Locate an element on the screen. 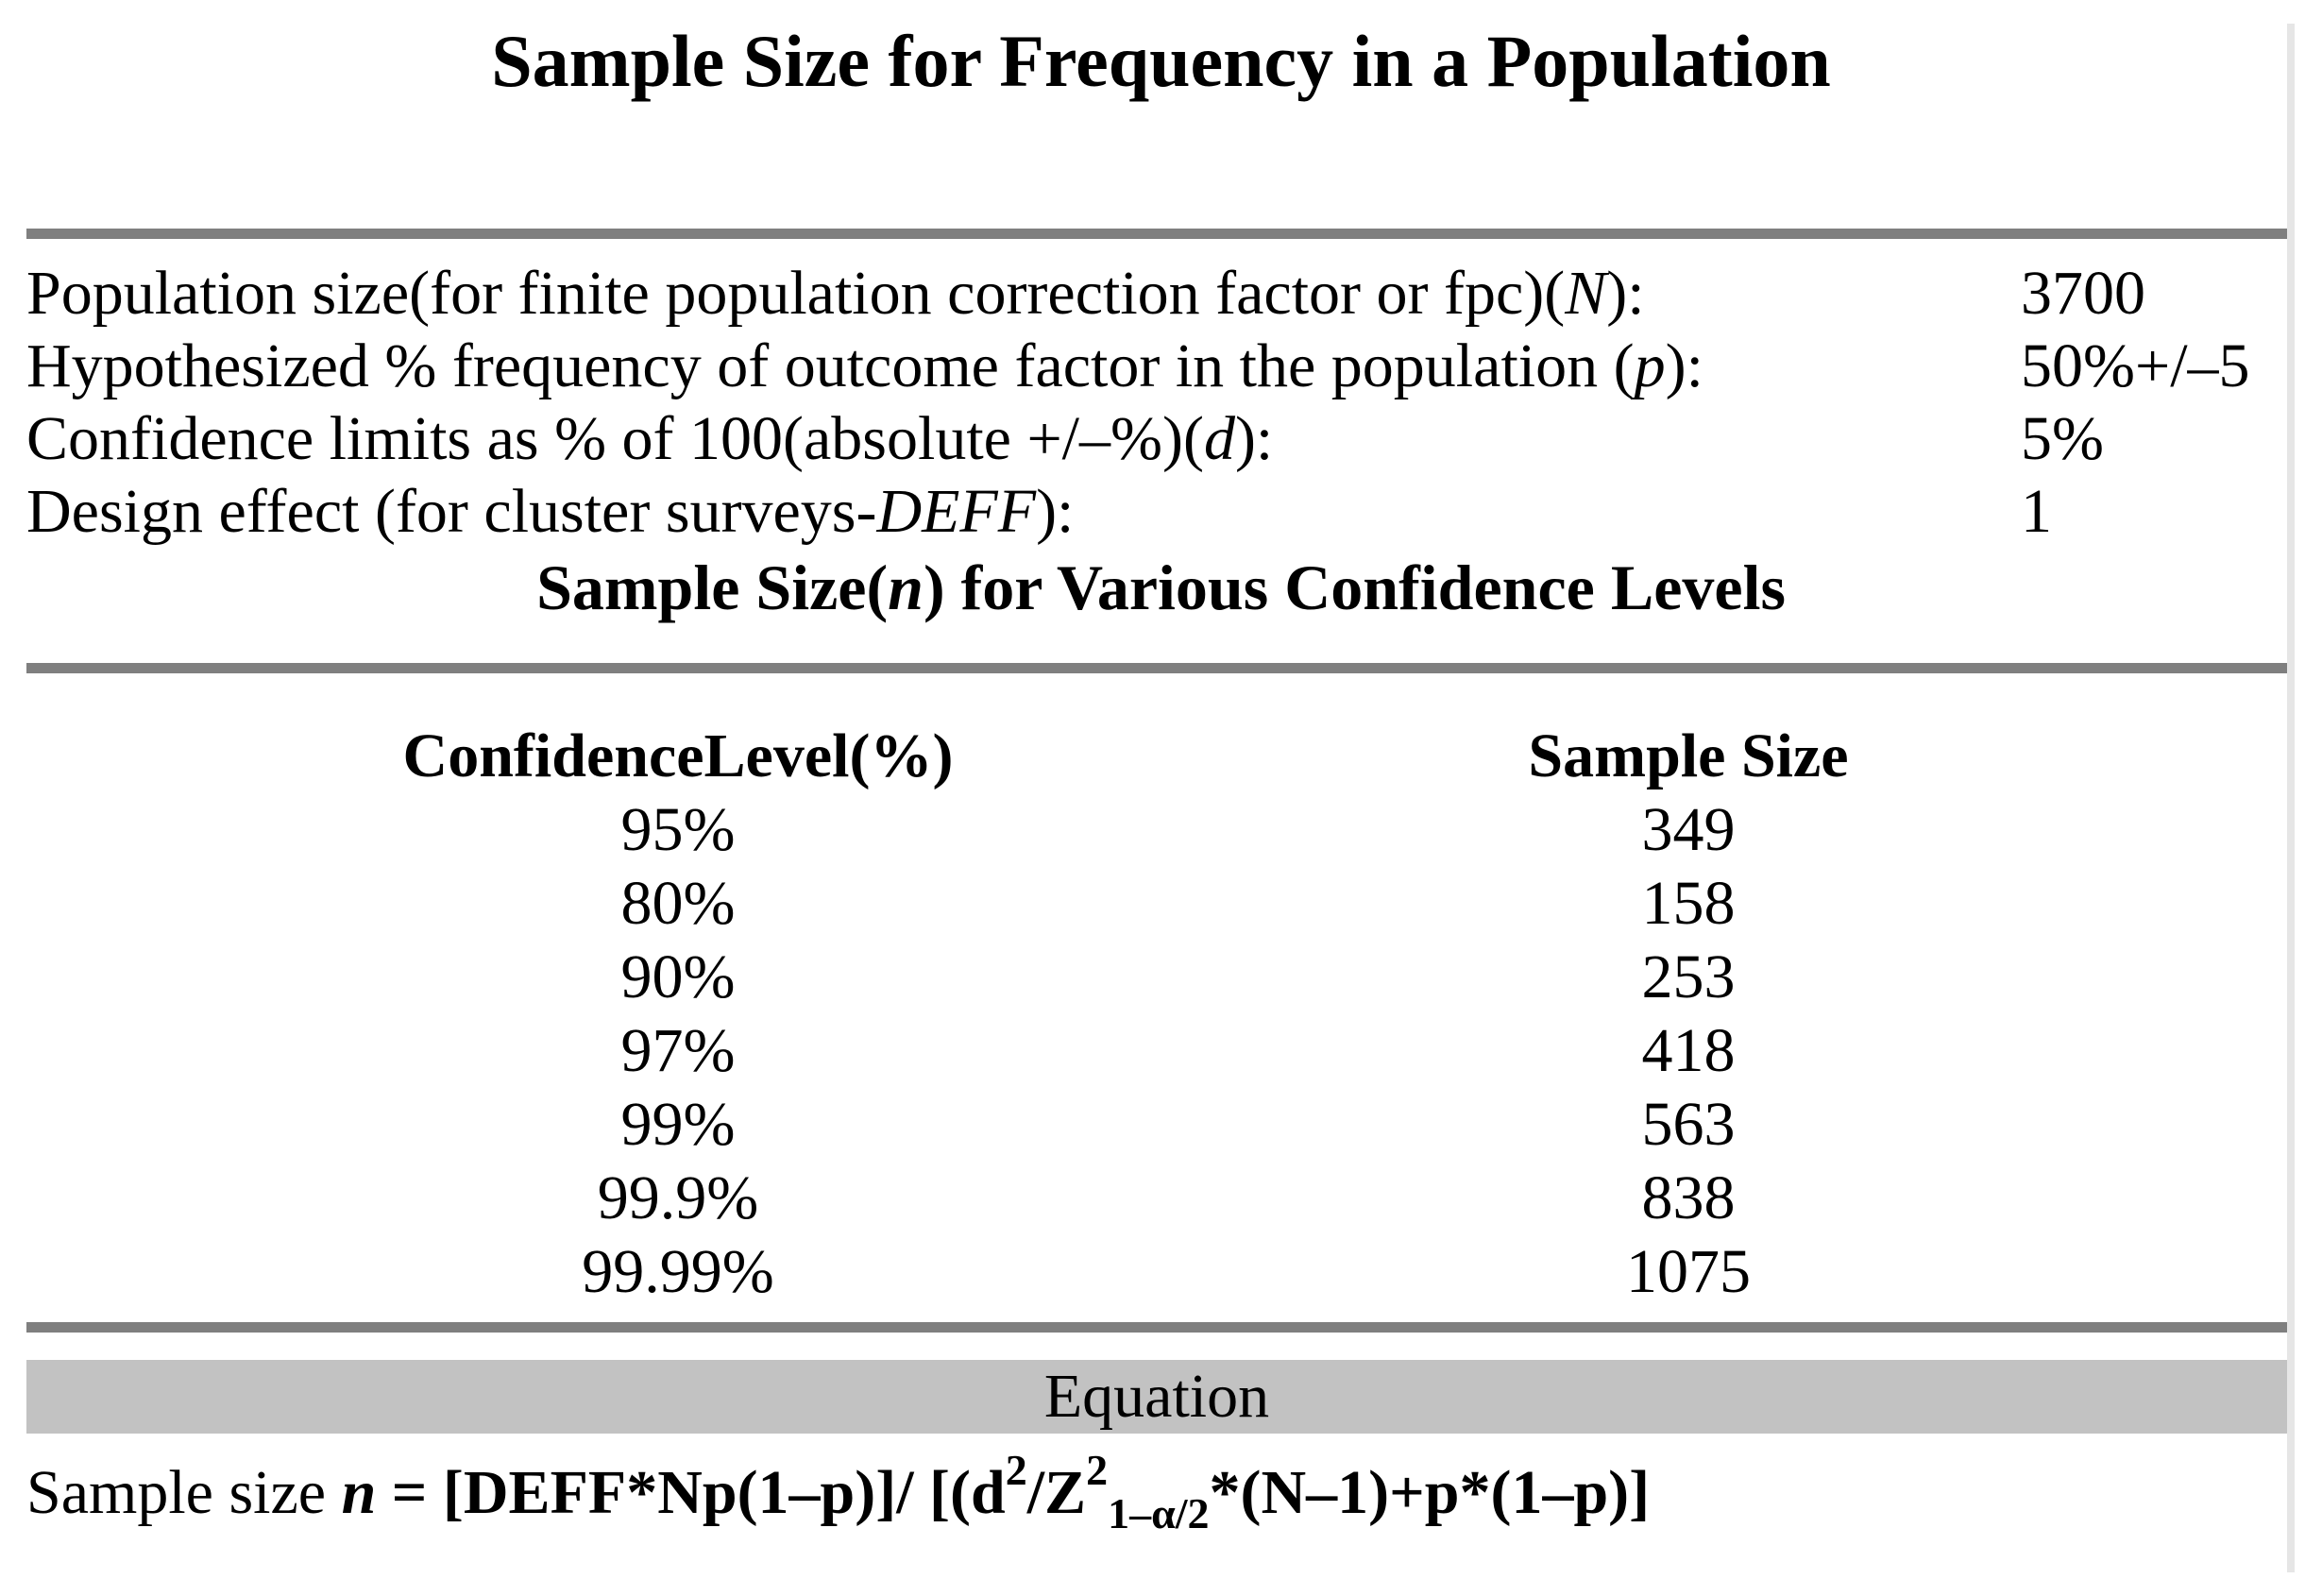  parameter-variable: p is located at coordinates (1650, 365).